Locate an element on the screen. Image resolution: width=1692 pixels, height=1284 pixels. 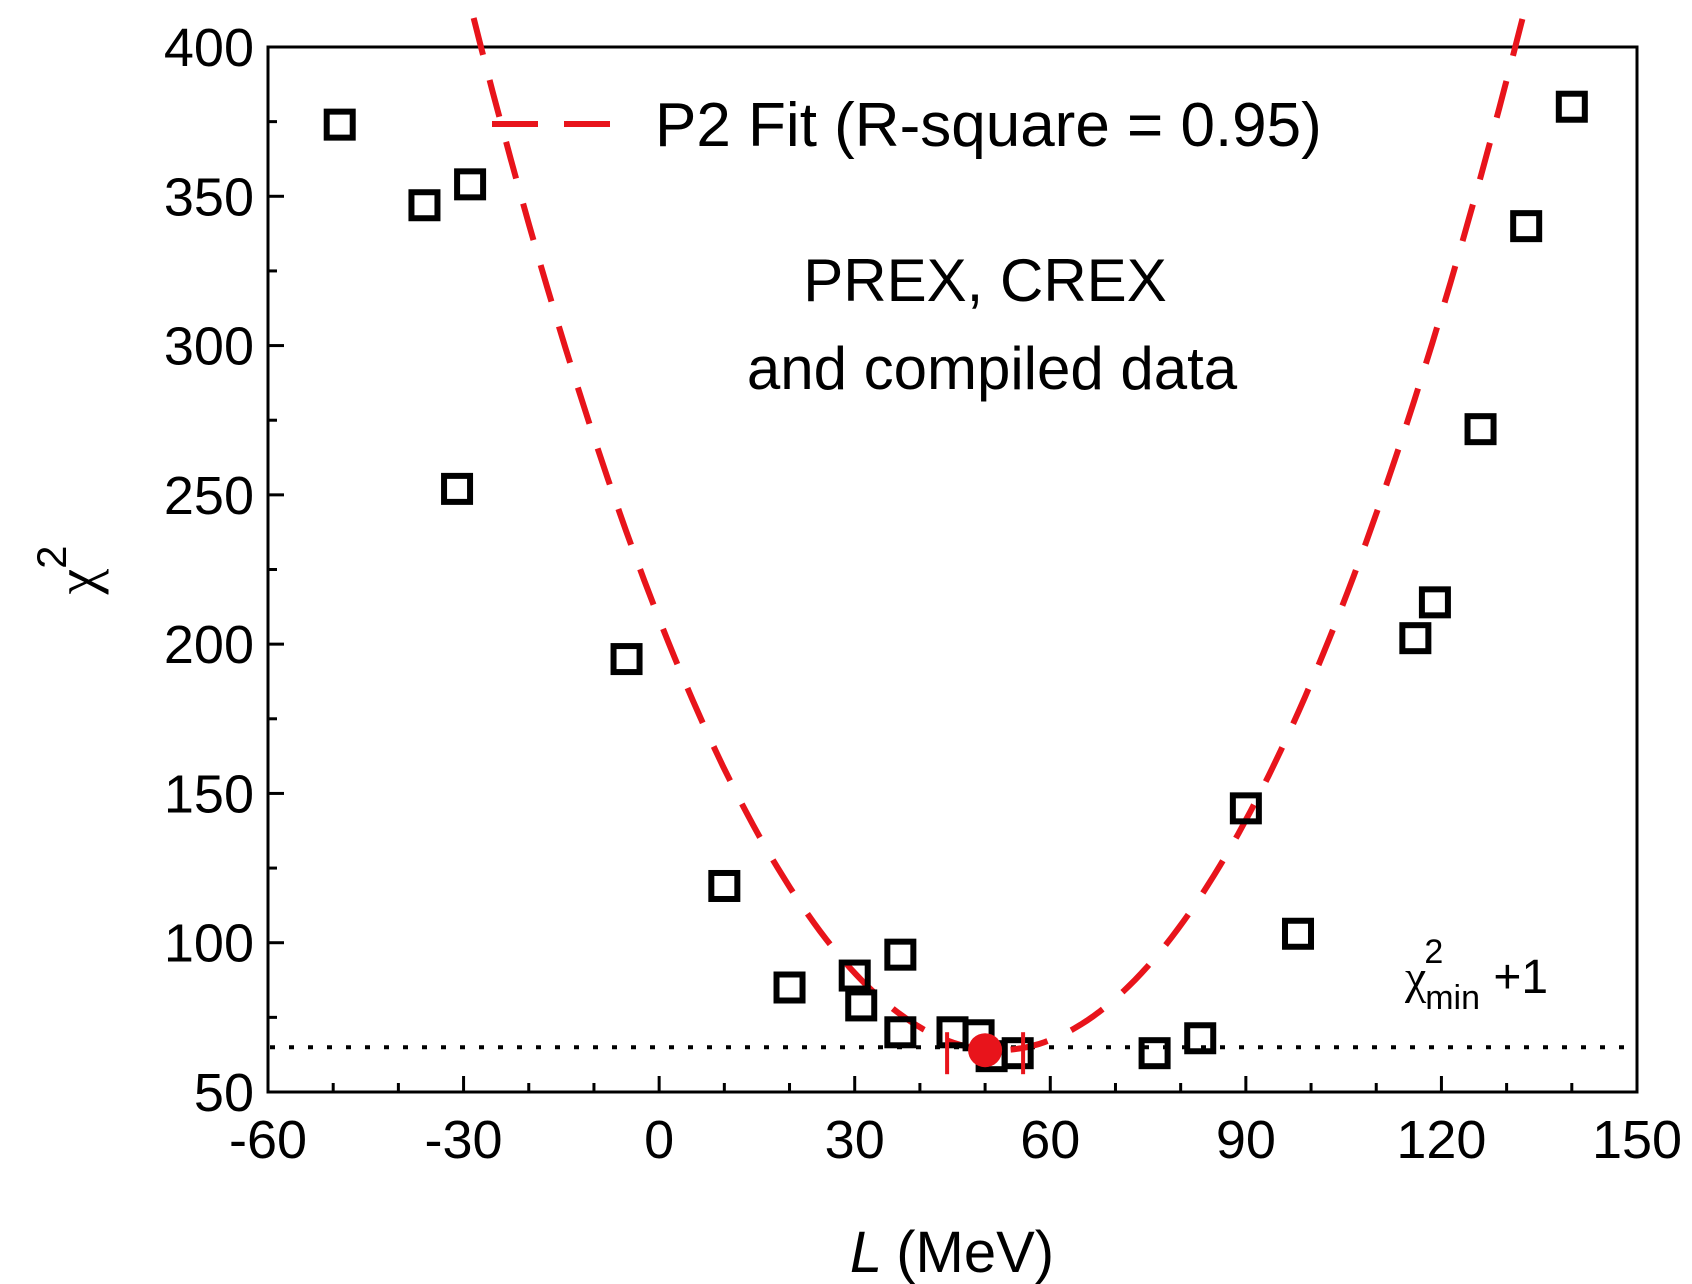
y-tick-label: 350 is located at coordinates (209, 197).